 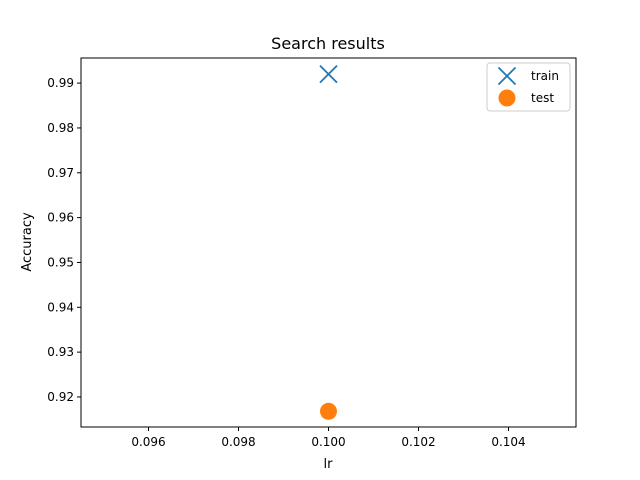 I want to click on legend-train-label: train, so click(x=545, y=76).